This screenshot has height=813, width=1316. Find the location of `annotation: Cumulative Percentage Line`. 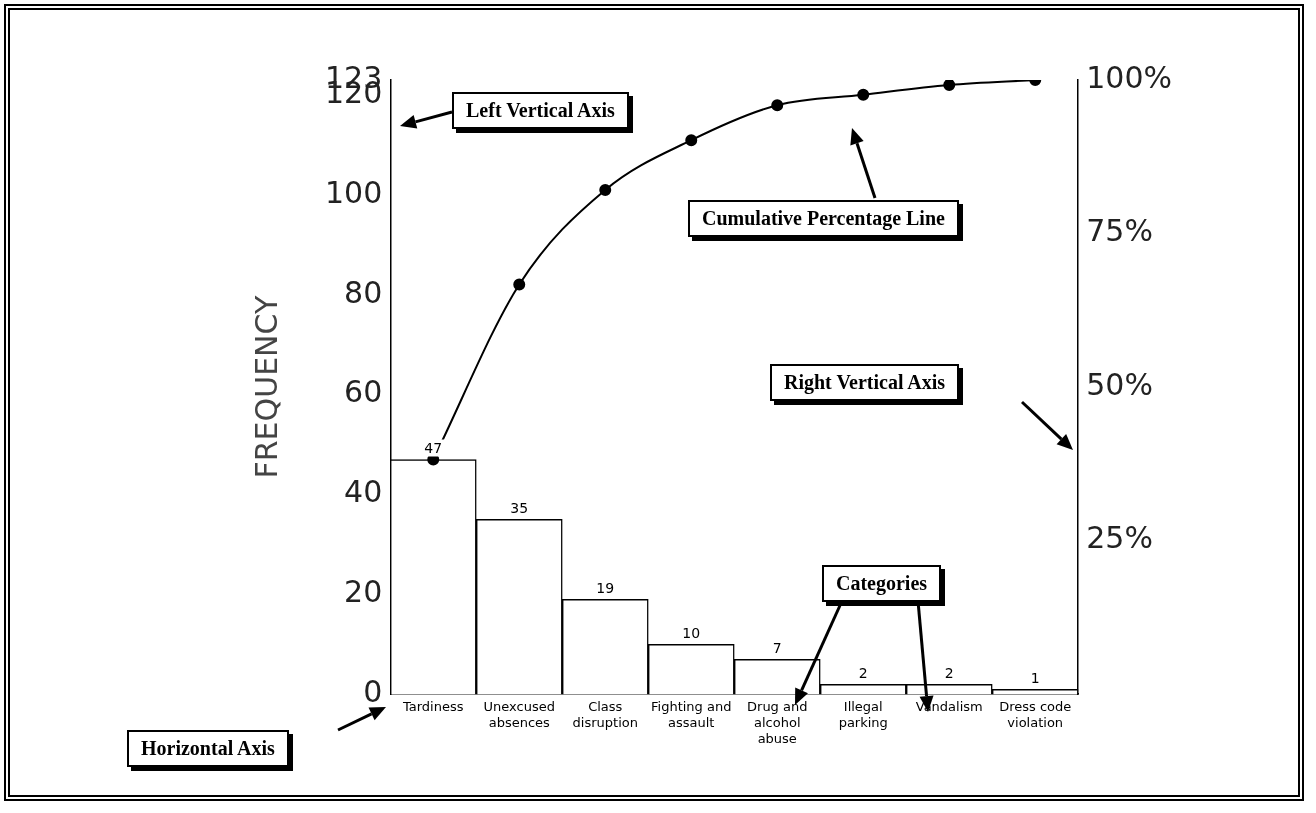

annotation: Cumulative Percentage Line is located at coordinates (823, 218).